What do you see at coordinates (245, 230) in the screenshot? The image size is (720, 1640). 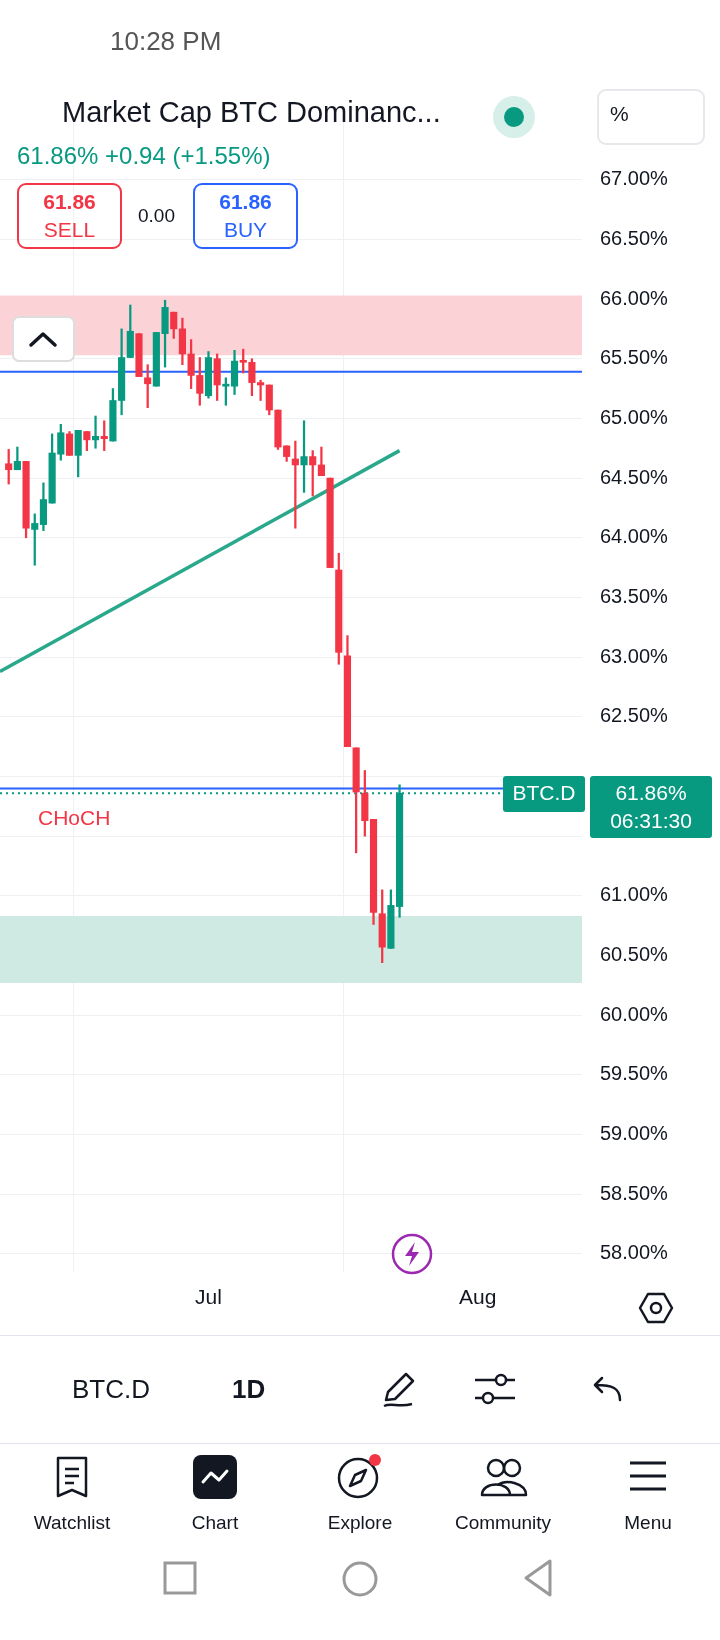 I see `annotation: BUY` at bounding box center [245, 230].